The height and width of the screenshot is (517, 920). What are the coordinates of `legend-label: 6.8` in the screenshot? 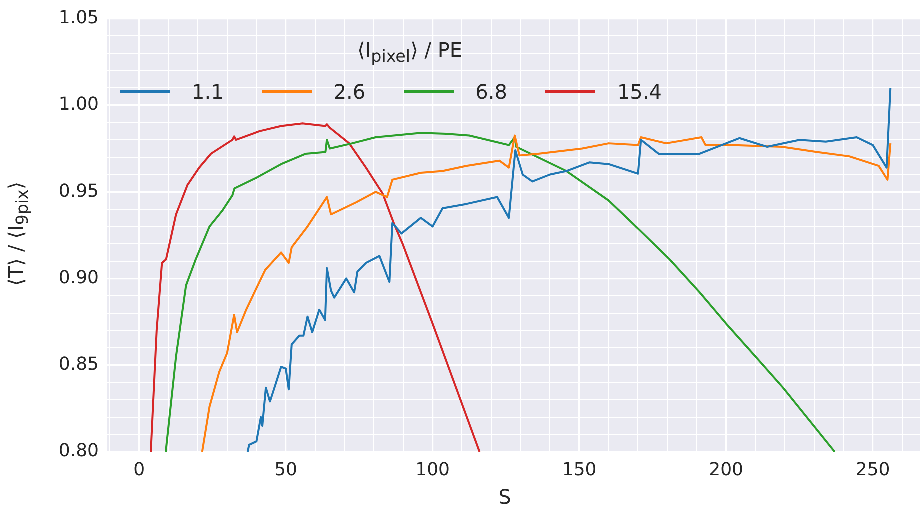 It's located at (492, 92).